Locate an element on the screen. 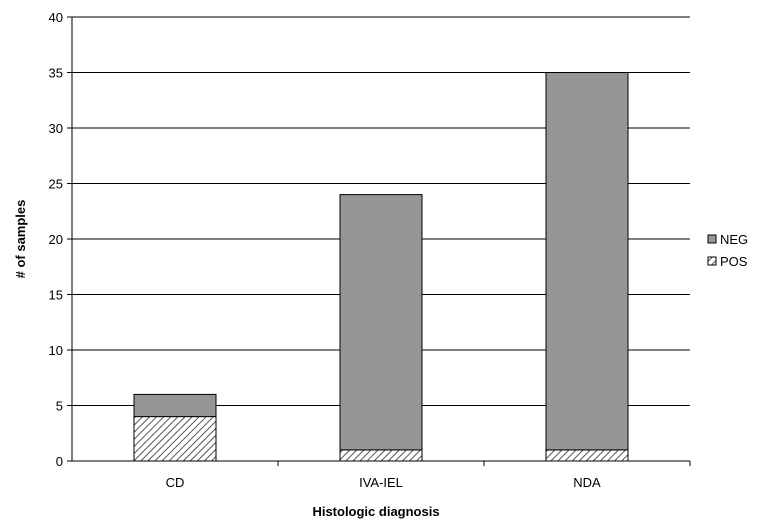 The height and width of the screenshot is (525, 760). legend-label-neg: NEG is located at coordinates (734, 239).